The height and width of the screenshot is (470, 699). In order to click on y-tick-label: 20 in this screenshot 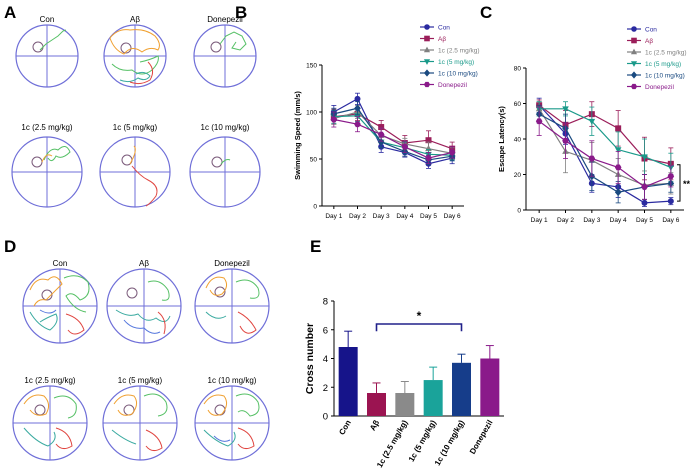, I will do `click(518, 175)`.